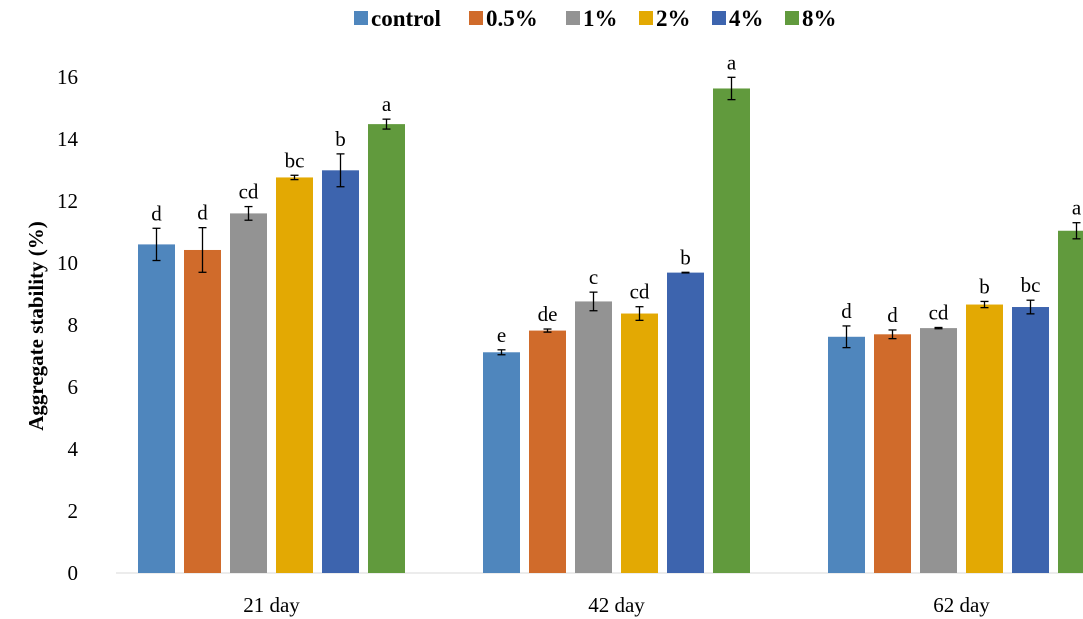  Describe the element at coordinates (67, 201) in the screenshot. I see `y-tick-label: 12` at that location.